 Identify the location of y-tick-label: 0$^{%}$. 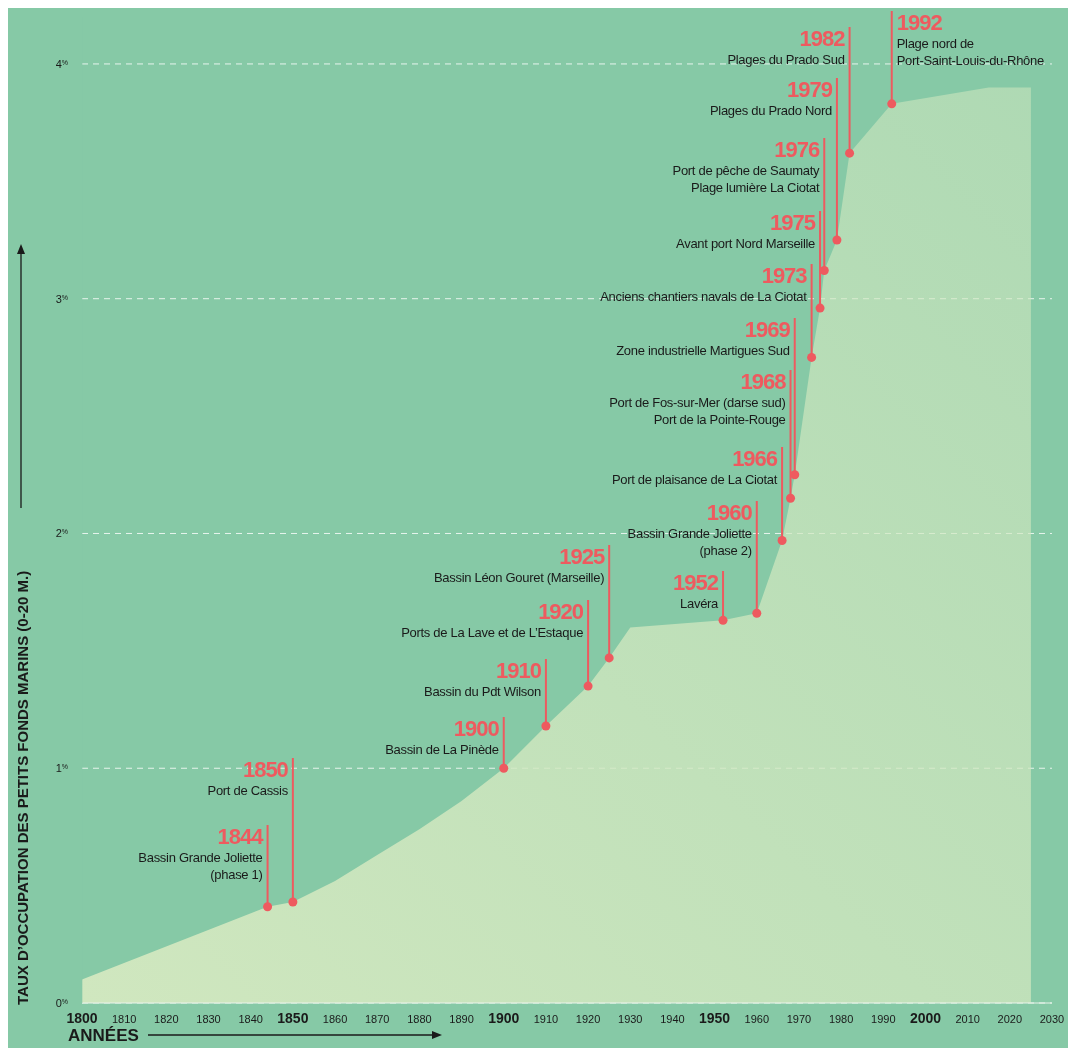
(61, 1003).